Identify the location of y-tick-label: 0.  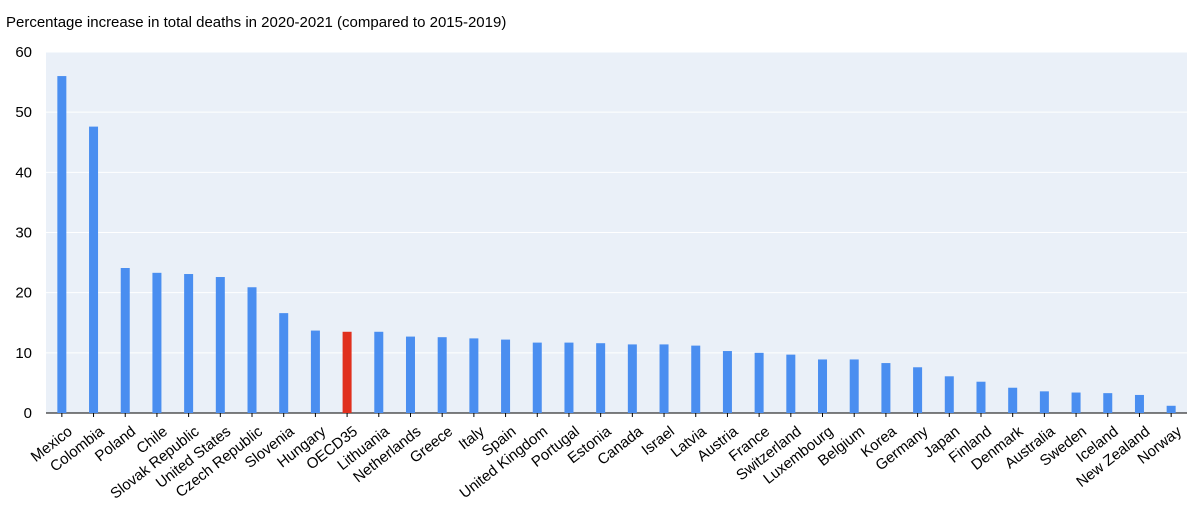
(28, 413).